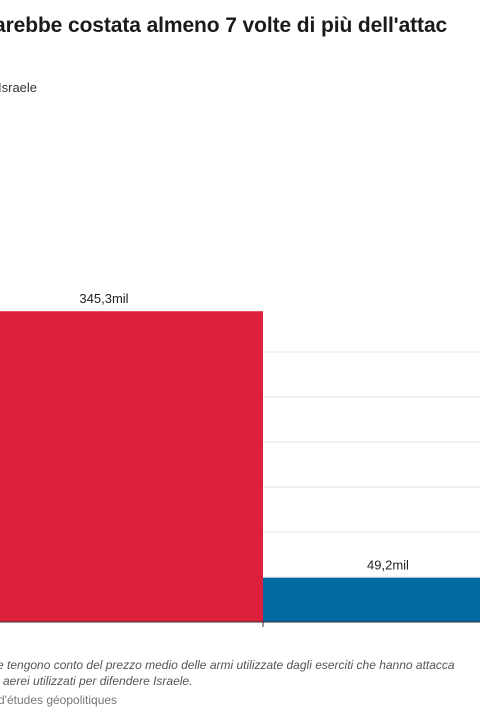 This screenshot has width=480, height=720. Describe the element at coordinates (19, 87) in the screenshot. I see `chart-subtitle: Israele` at that location.